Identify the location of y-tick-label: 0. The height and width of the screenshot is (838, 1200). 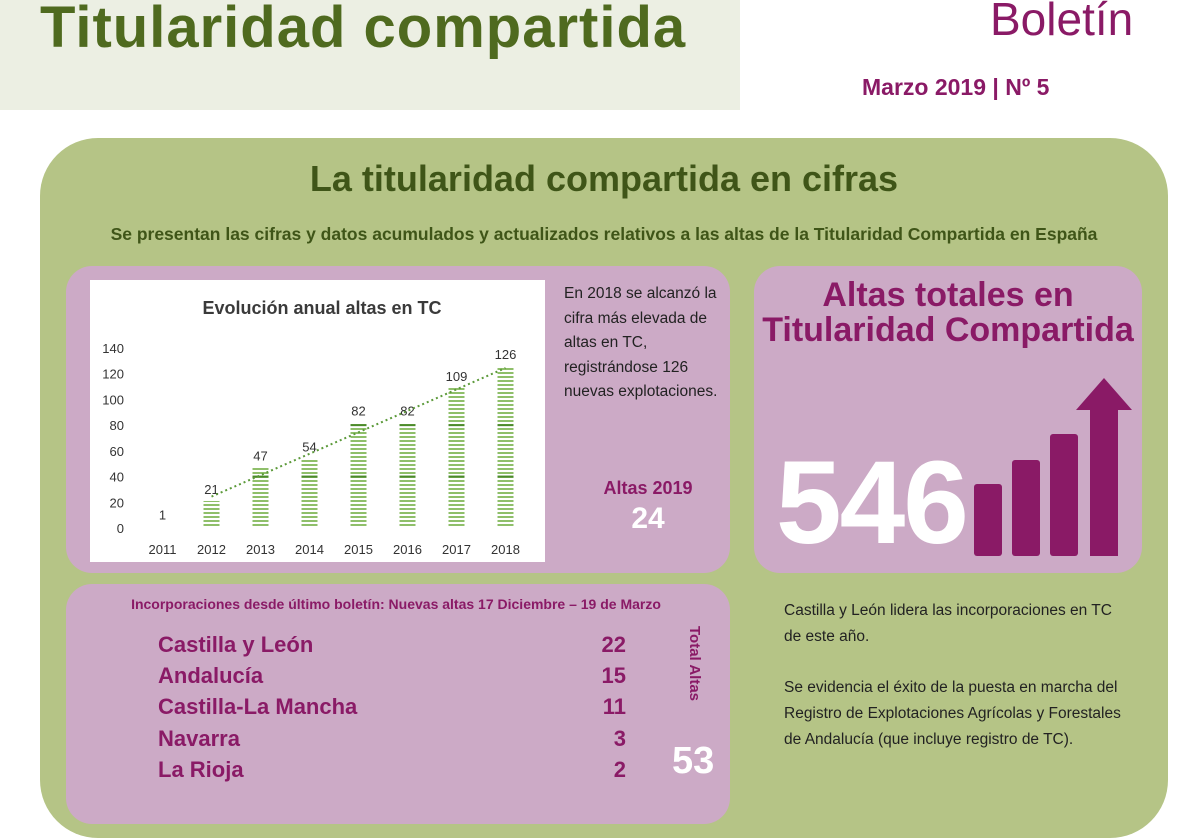
(120, 528).